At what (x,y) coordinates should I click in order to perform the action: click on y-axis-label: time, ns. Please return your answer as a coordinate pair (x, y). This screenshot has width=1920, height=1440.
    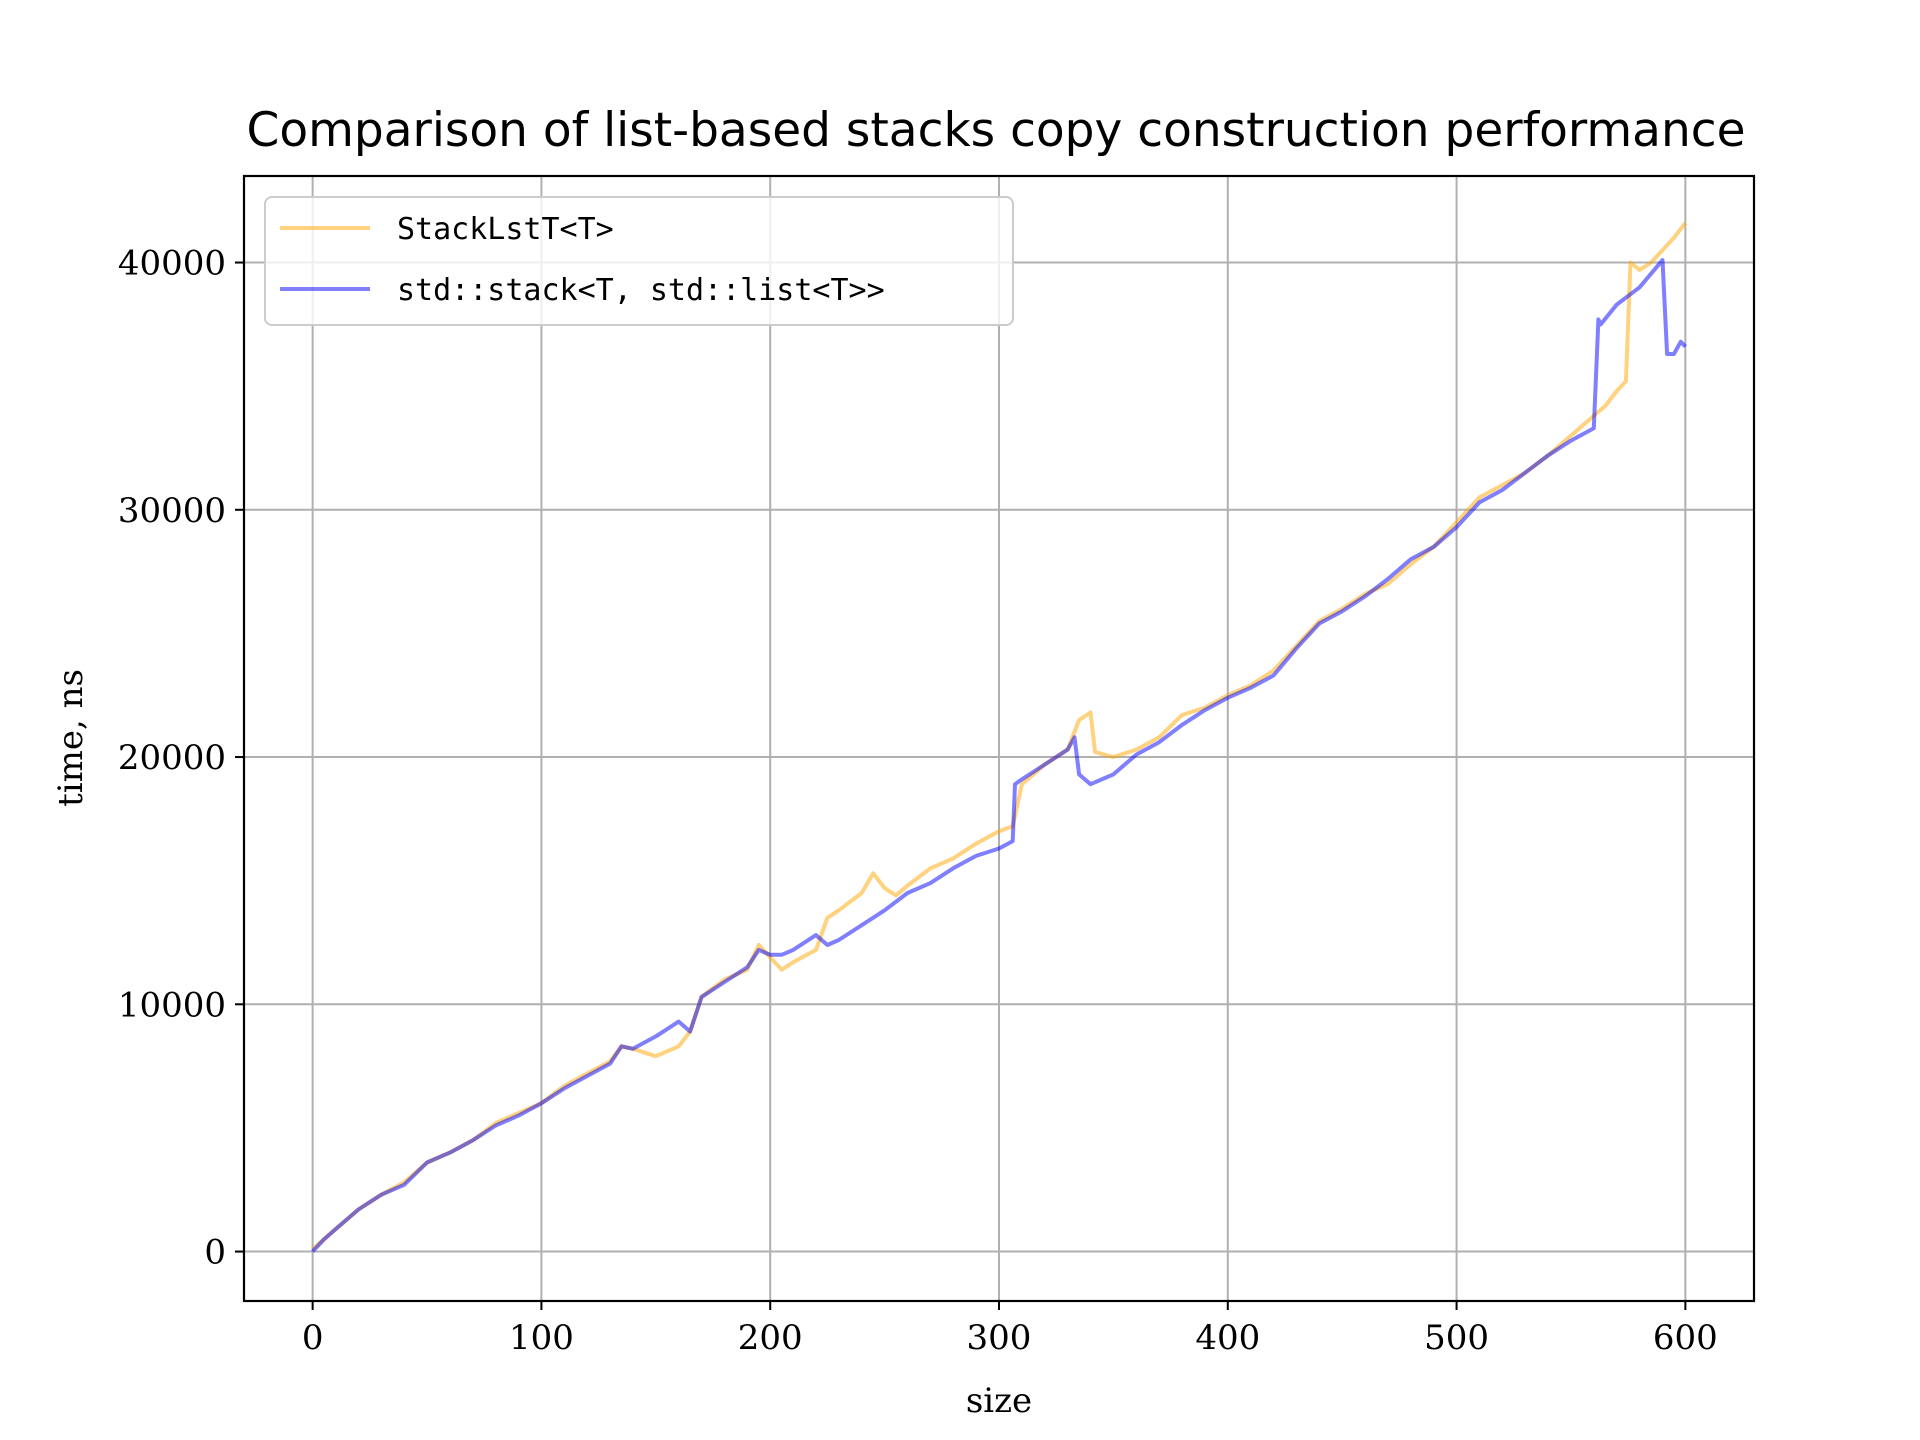
    Looking at the image, I should click on (71, 738).